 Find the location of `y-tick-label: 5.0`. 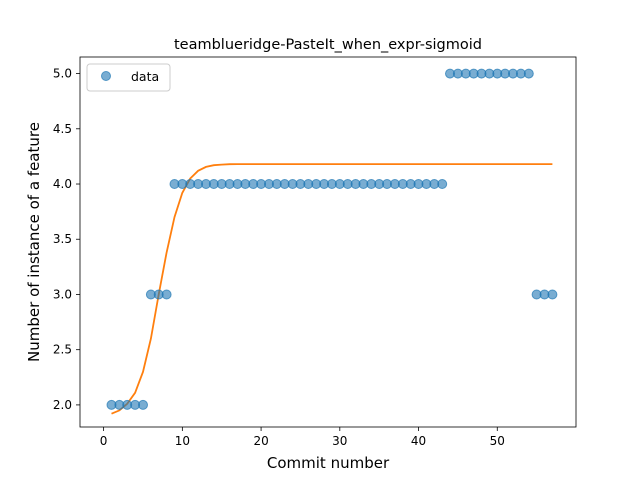

y-tick-label: 5.0 is located at coordinates (62, 74).